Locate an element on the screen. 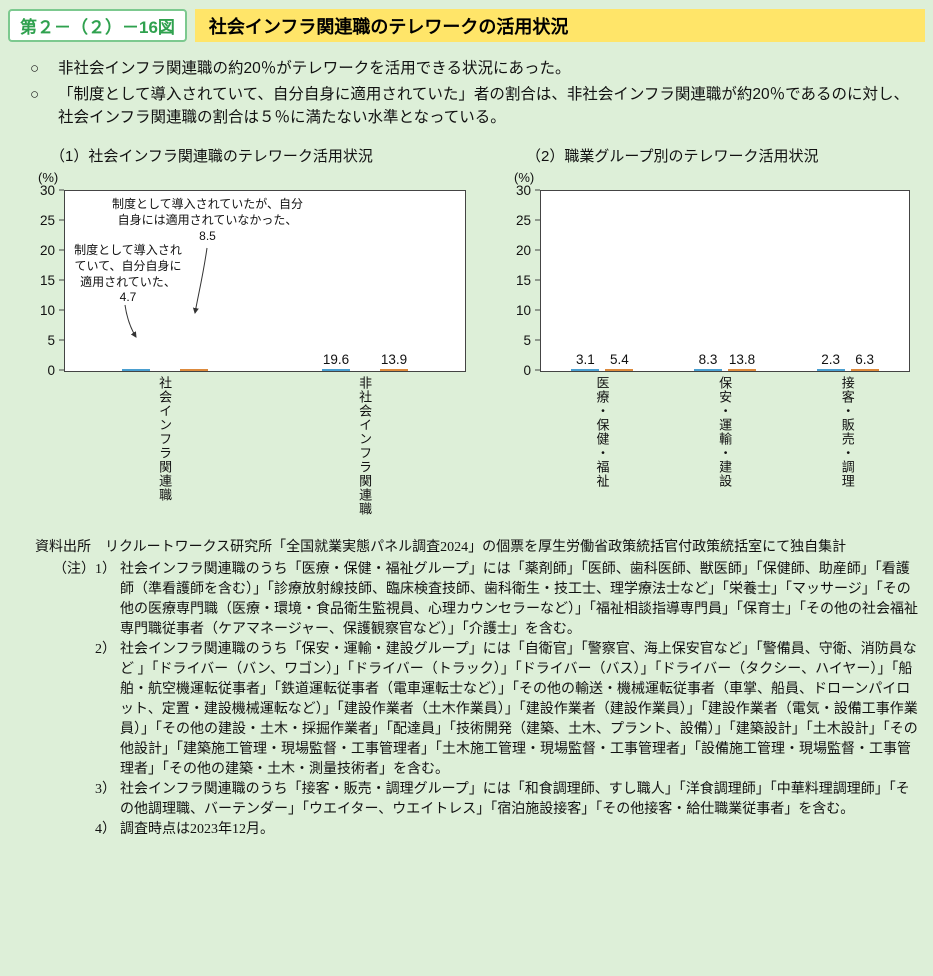 This screenshot has width=933, height=976. bar-group: 19.6 13.9 is located at coordinates (365, 362).